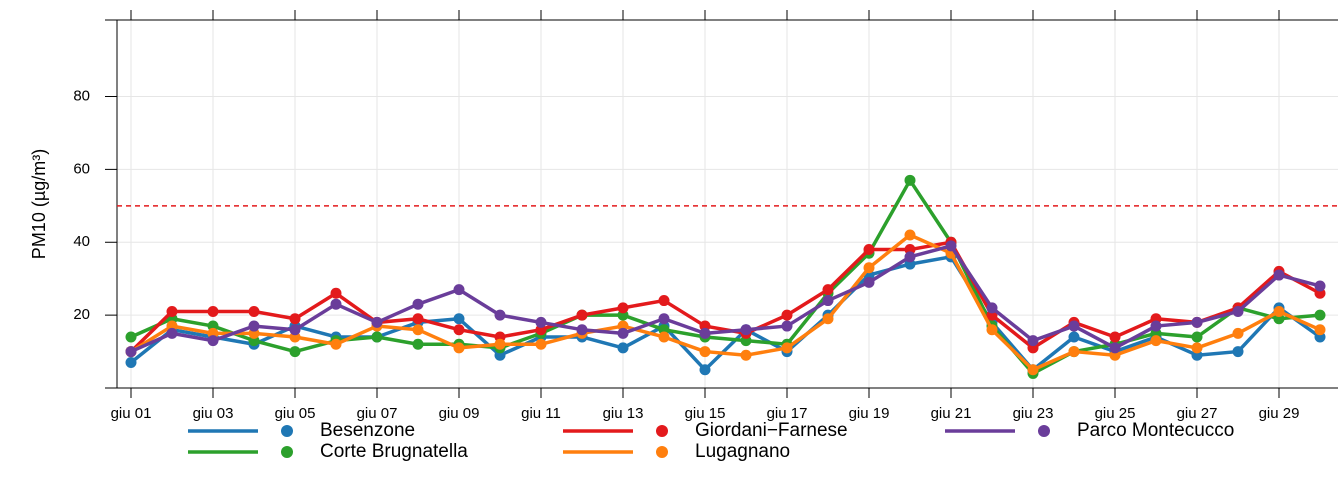 This screenshot has height=490, width=1338. Describe the element at coordinates (81, 95) in the screenshot. I see `y-tick-label: 80` at that location.